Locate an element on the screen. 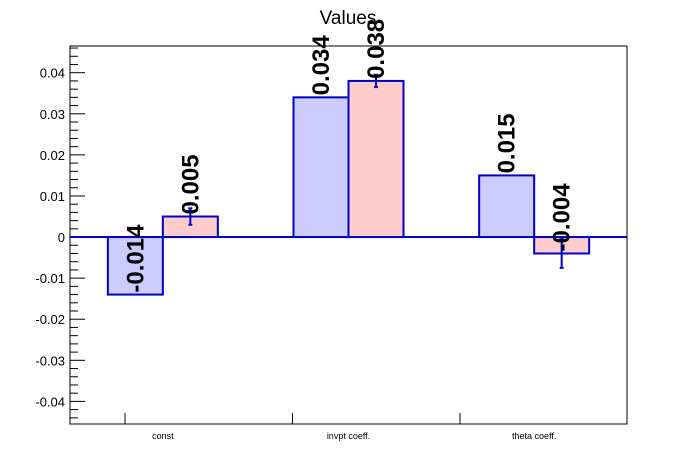  data-label: 0.038 is located at coordinates (376, 49).